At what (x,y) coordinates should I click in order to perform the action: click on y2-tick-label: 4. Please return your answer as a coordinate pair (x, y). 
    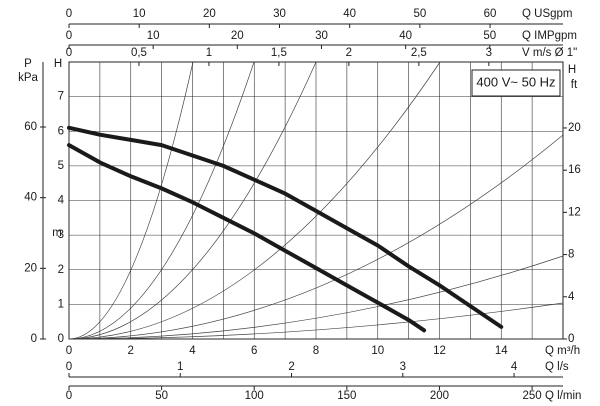
    Looking at the image, I should click on (571, 297).